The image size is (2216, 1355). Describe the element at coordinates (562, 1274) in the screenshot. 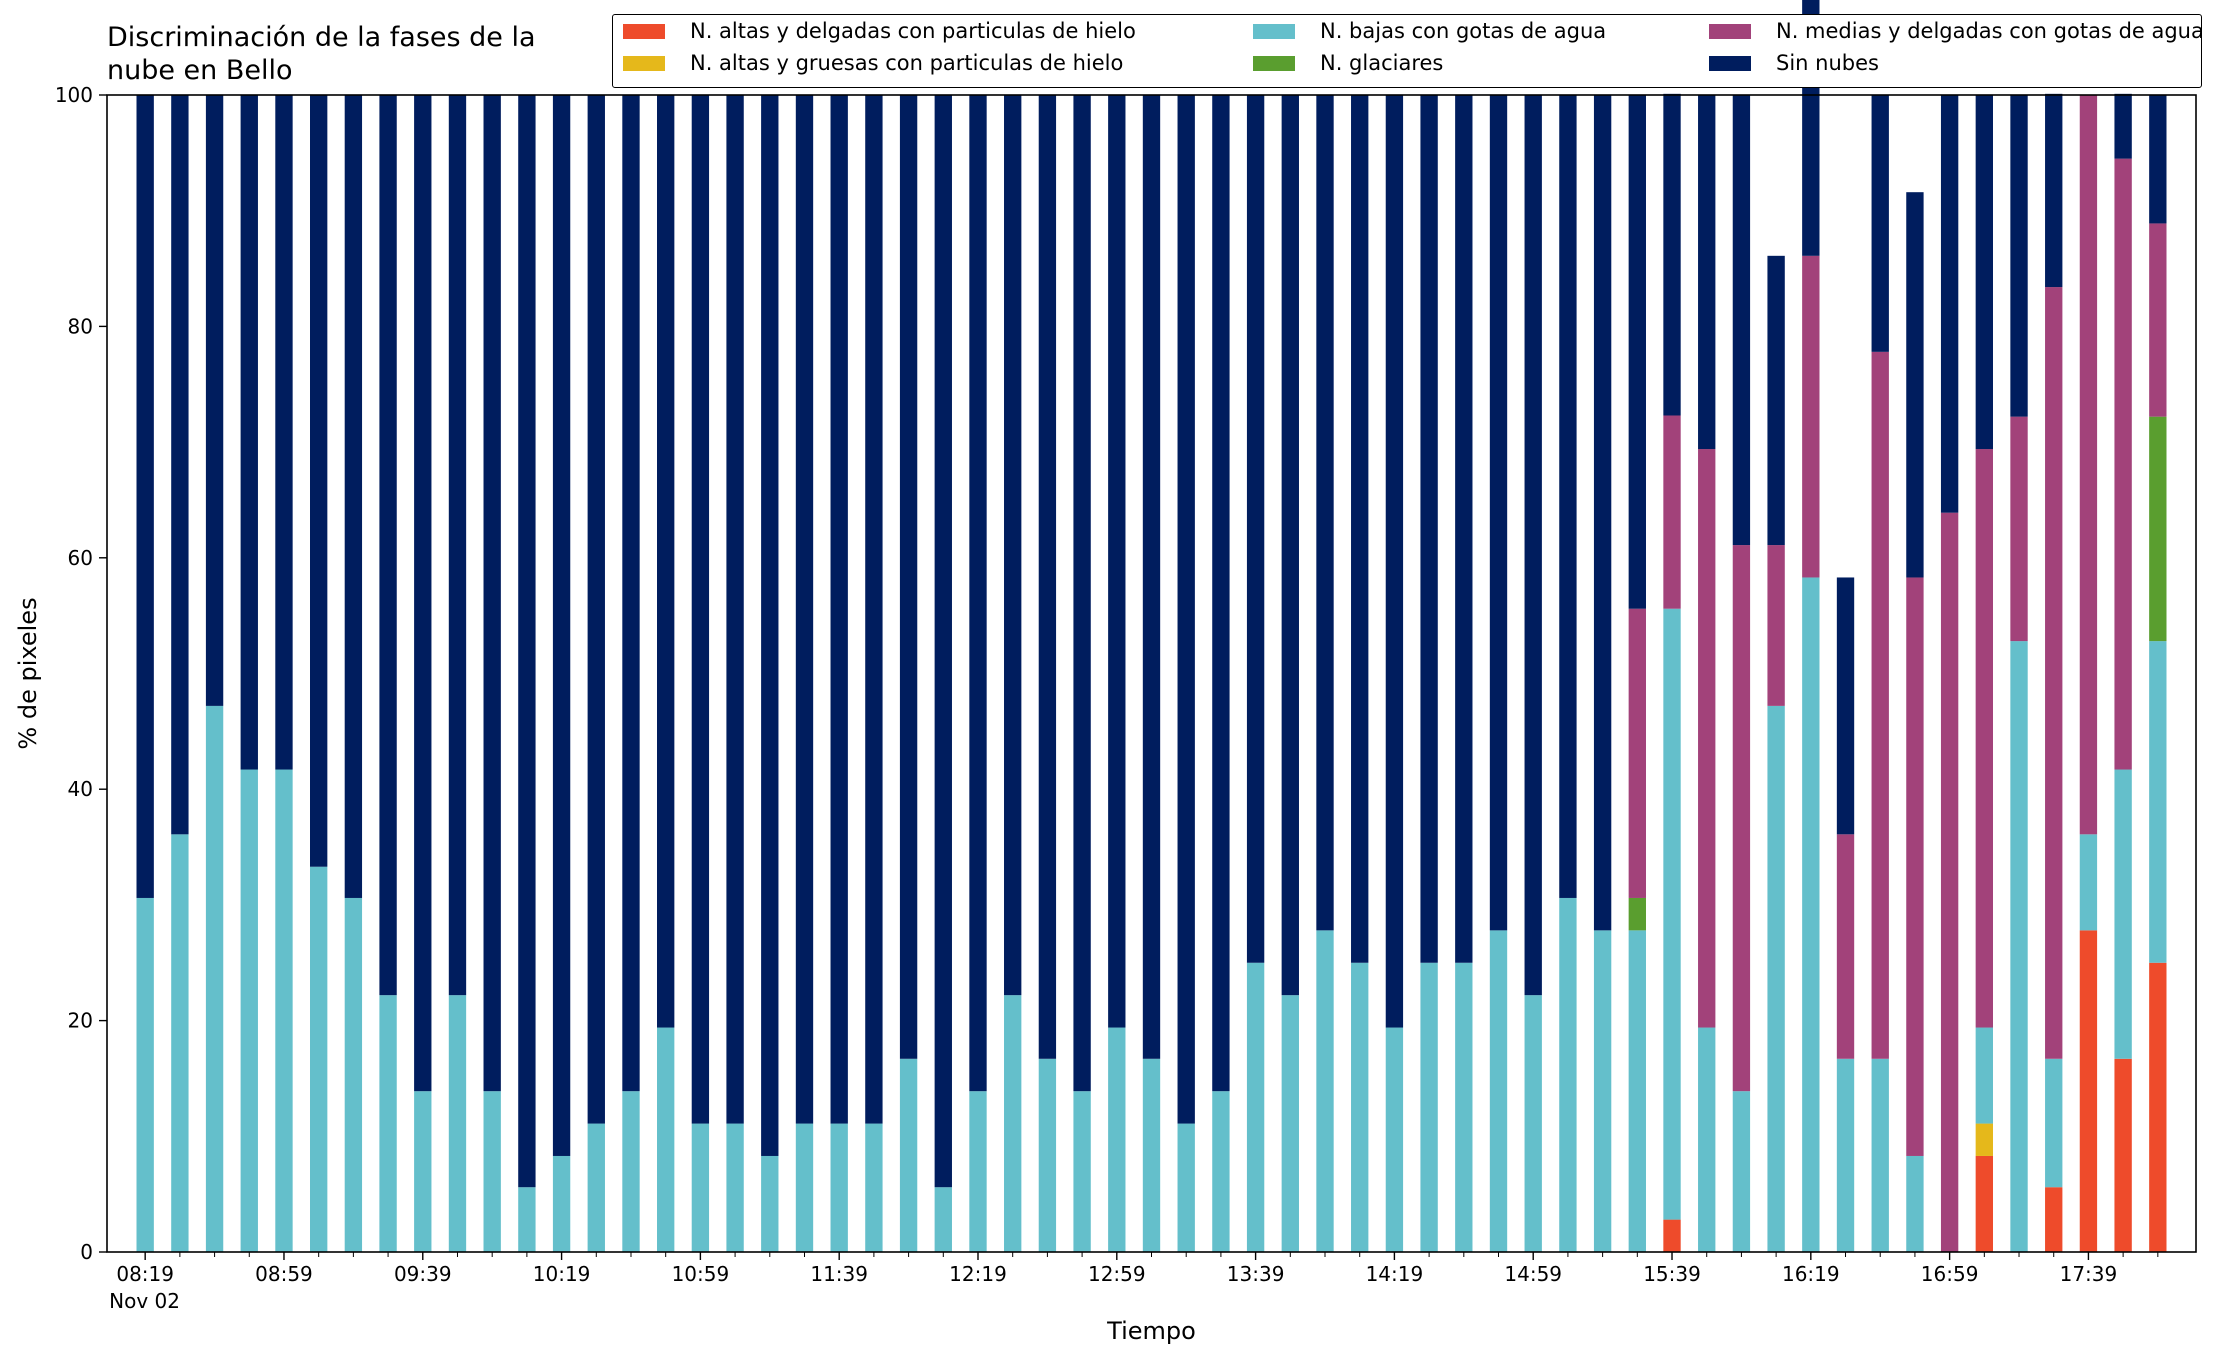

I see `x-tick-label: 10:19` at that location.